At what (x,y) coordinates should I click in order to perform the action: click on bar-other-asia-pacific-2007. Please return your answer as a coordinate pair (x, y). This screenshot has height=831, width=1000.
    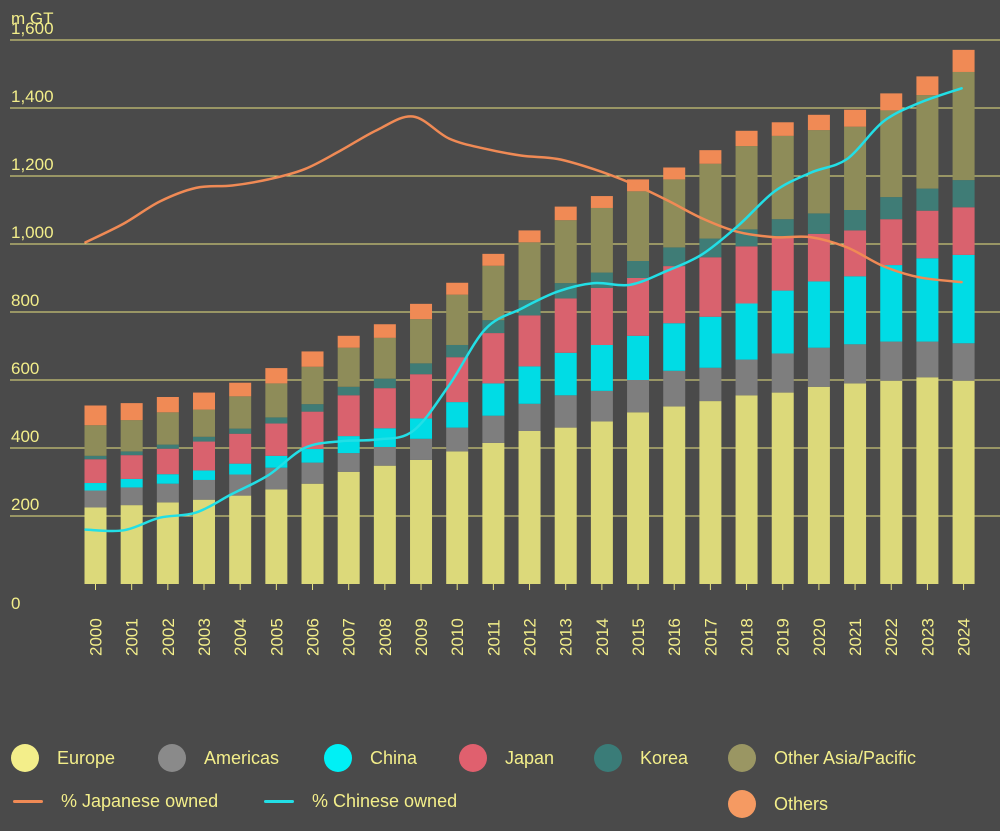
    Looking at the image, I should click on (348, 367).